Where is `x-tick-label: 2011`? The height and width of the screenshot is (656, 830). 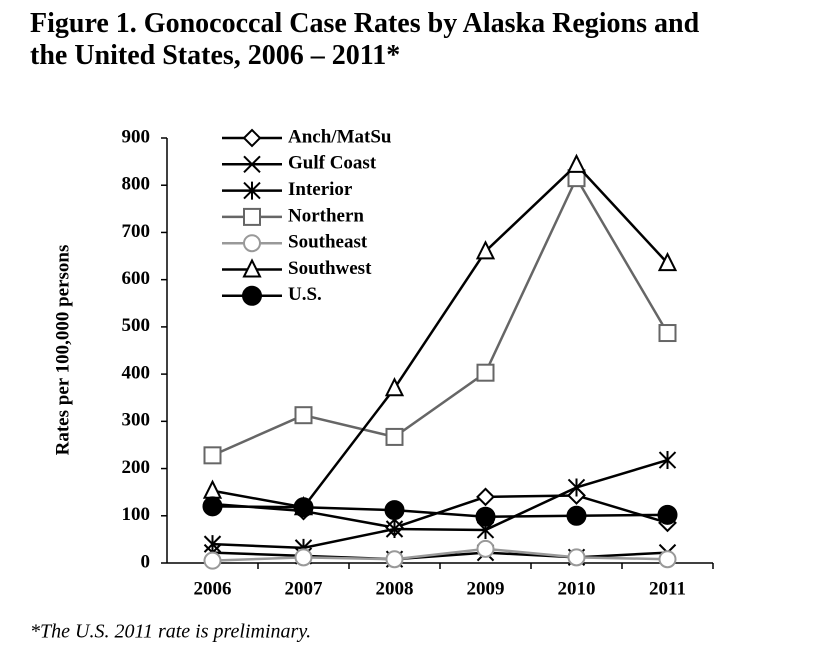
x-tick-label: 2011 is located at coordinates (667, 588).